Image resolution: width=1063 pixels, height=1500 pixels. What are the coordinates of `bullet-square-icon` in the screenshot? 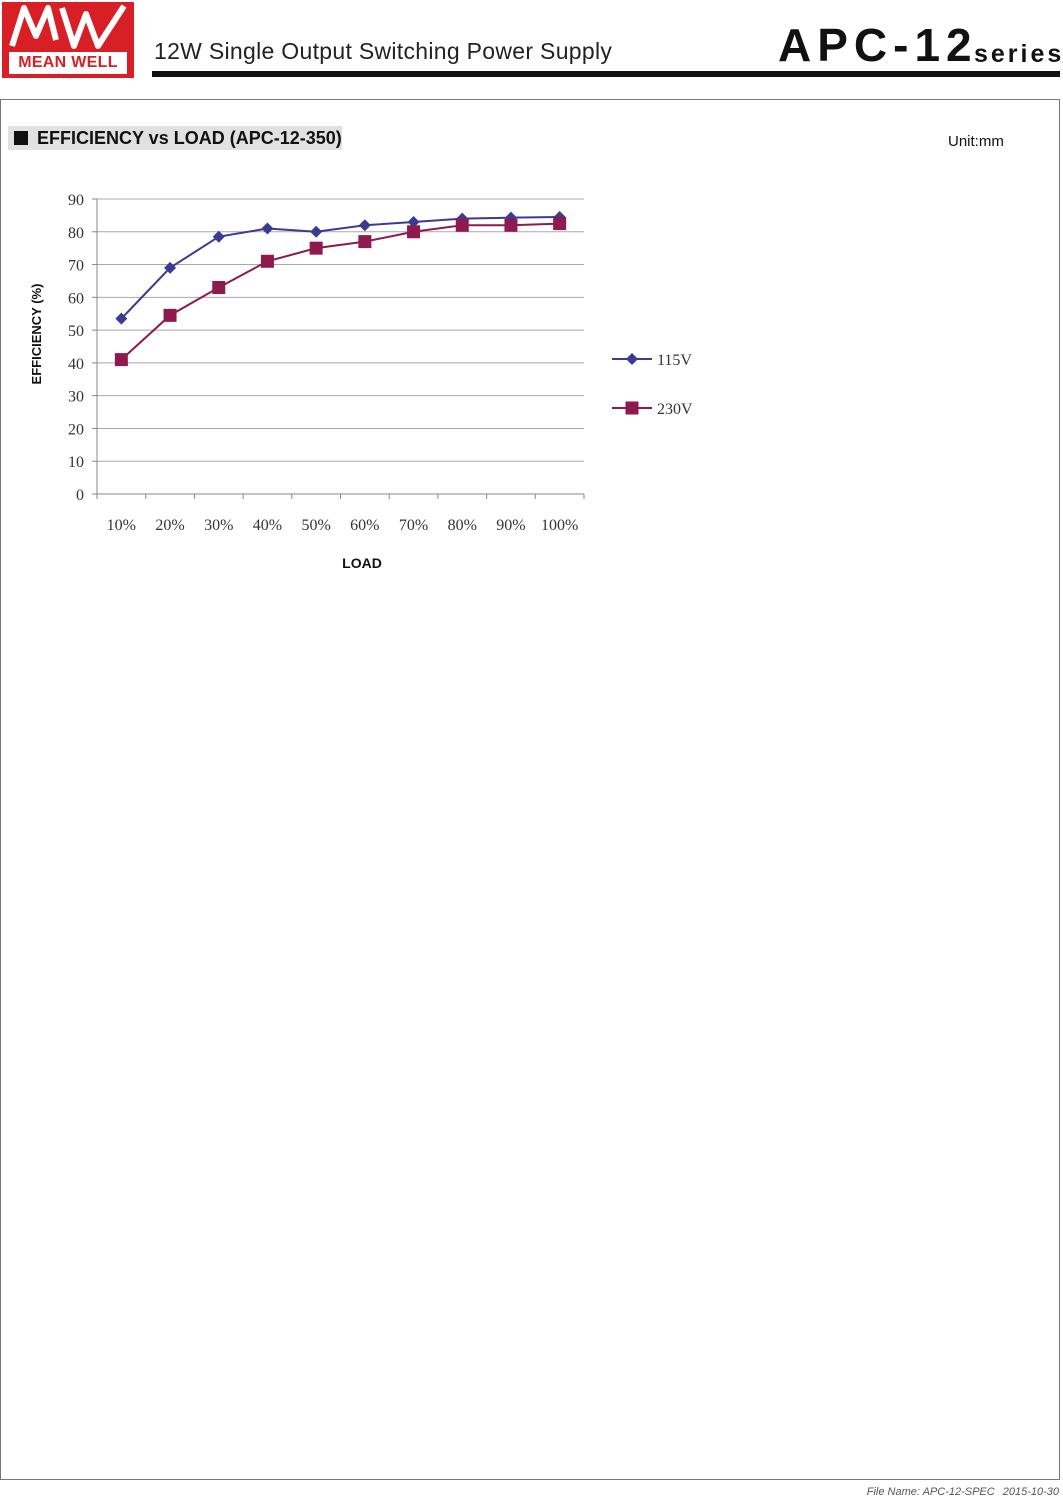 It's located at (21, 138).